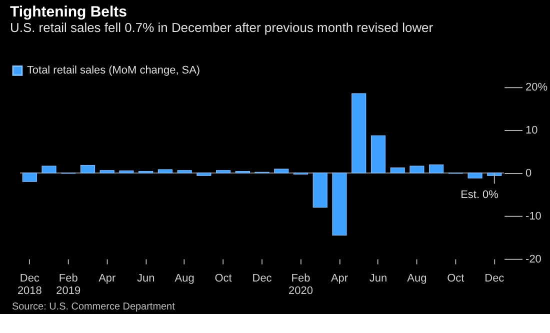 The width and height of the screenshot is (550, 333). What do you see at coordinates (529, 173) in the screenshot?
I see `y-tick-label: 0` at bounding box center [529, 173].